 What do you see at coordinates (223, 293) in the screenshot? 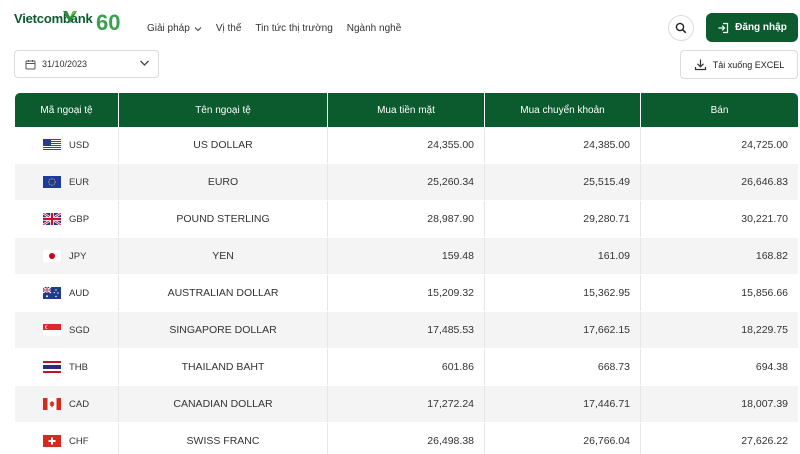
I see `currency-name: AUSTRALIAN DOLLAR` at bounding box center [223, 293].